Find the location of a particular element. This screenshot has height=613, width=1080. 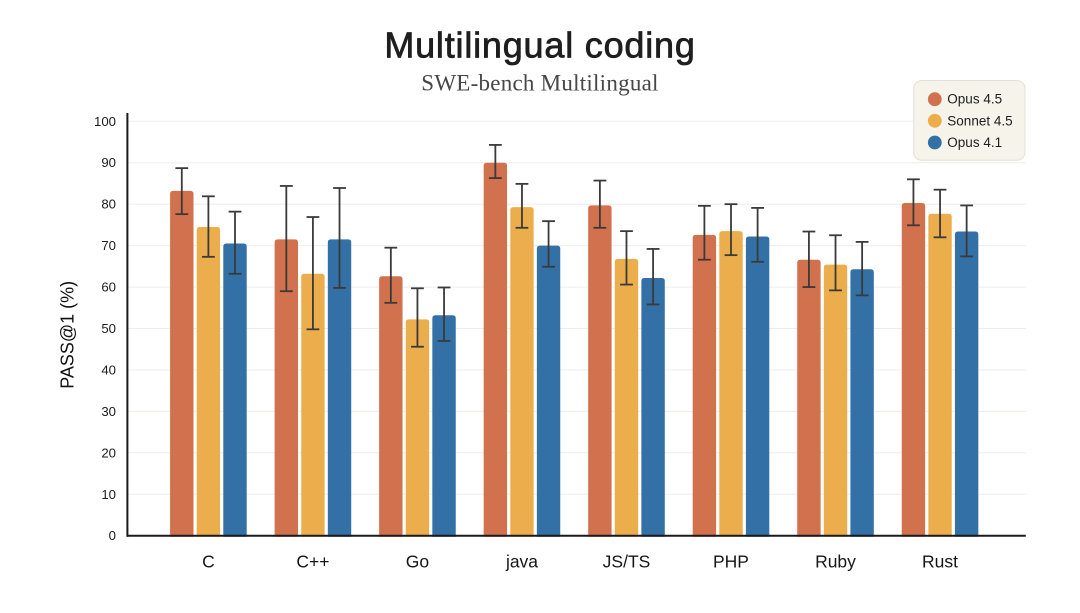

svg-text: JS/TS is located at coordinates (627, 562).